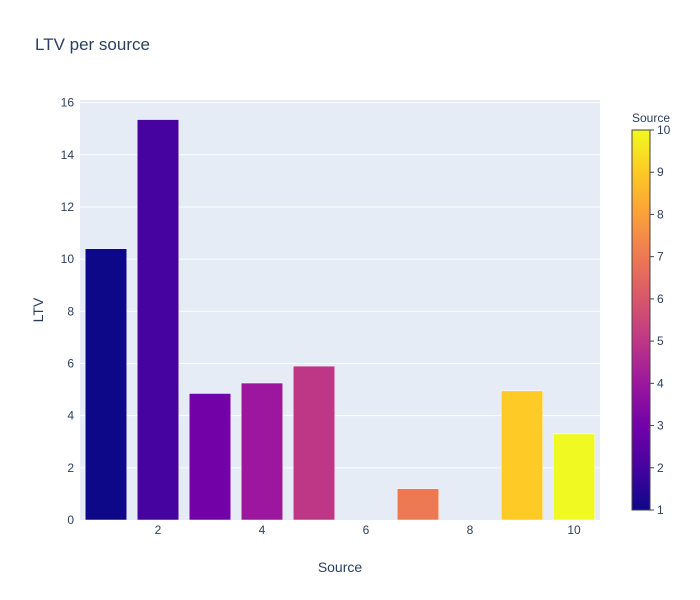  I want to click on y-tick-label: 2, so click(70, 468).